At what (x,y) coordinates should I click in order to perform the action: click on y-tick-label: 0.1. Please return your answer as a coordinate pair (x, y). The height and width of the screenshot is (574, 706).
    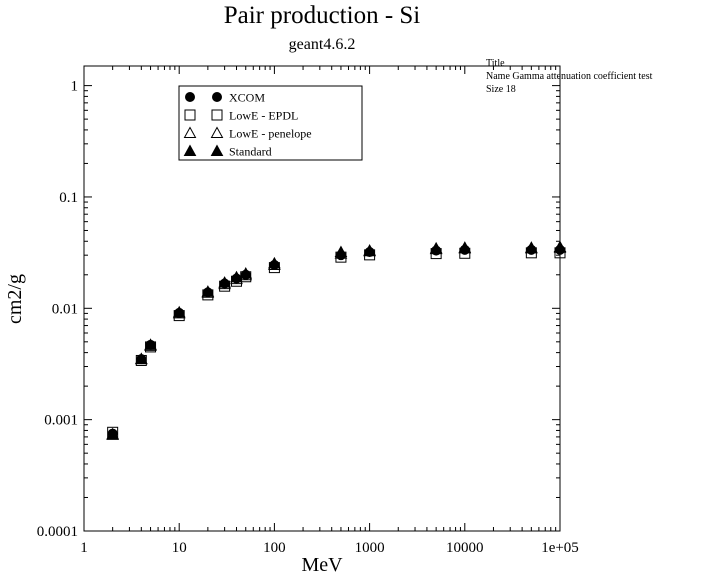
    Looking at the image, I should click on (68, 198).